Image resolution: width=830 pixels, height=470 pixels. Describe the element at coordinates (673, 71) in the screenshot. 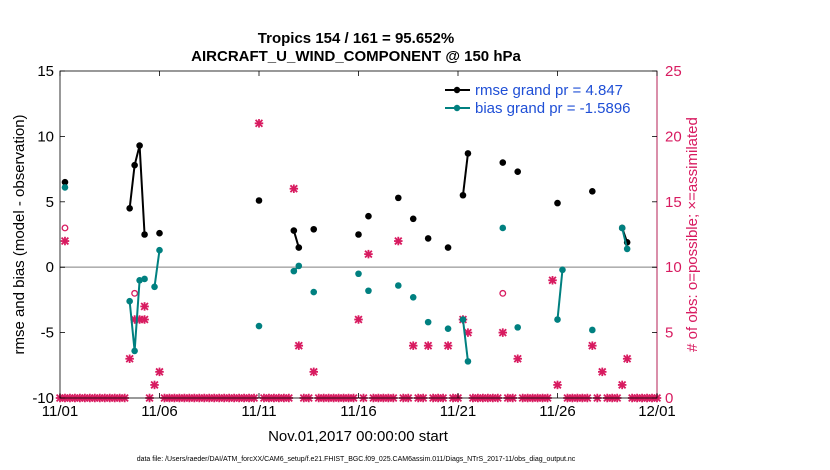

I see `y2-tick-label: 25` at that location.